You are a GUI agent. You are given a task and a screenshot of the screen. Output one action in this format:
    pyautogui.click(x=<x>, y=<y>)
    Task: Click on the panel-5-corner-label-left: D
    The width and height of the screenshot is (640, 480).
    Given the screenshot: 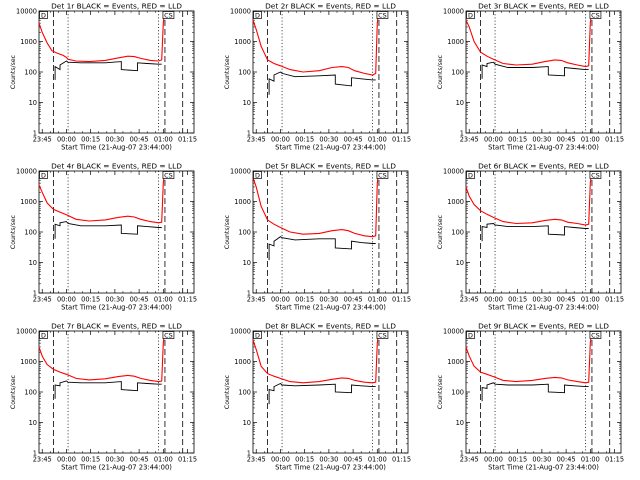 What is the action you would take?
    pyautogui.click(x=257, y=175)
    